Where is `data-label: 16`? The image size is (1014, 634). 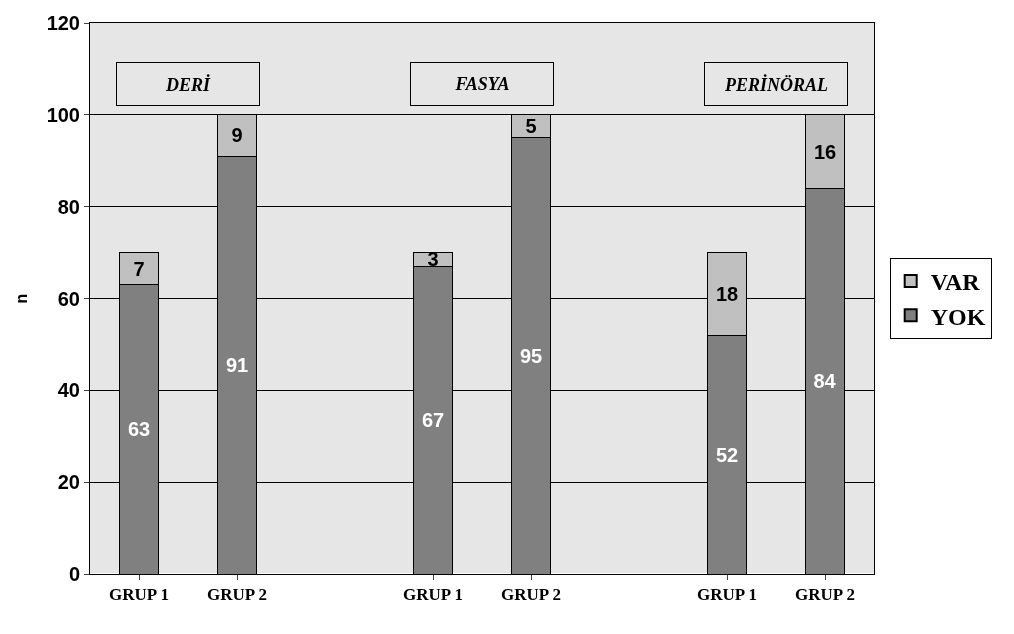 data-label: 16 is located at coordinates (825, 151).